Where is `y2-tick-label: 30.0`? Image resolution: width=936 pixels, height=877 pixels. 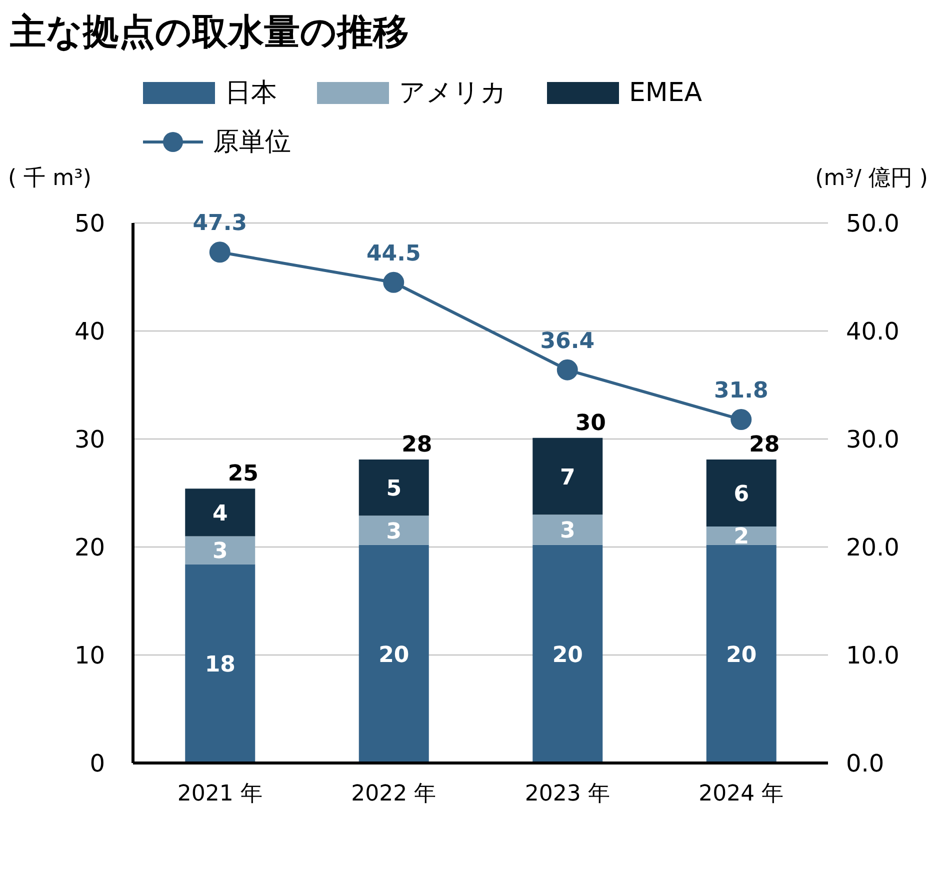
y2-tick-label: 30.0 is located at coordinates (873, 440).